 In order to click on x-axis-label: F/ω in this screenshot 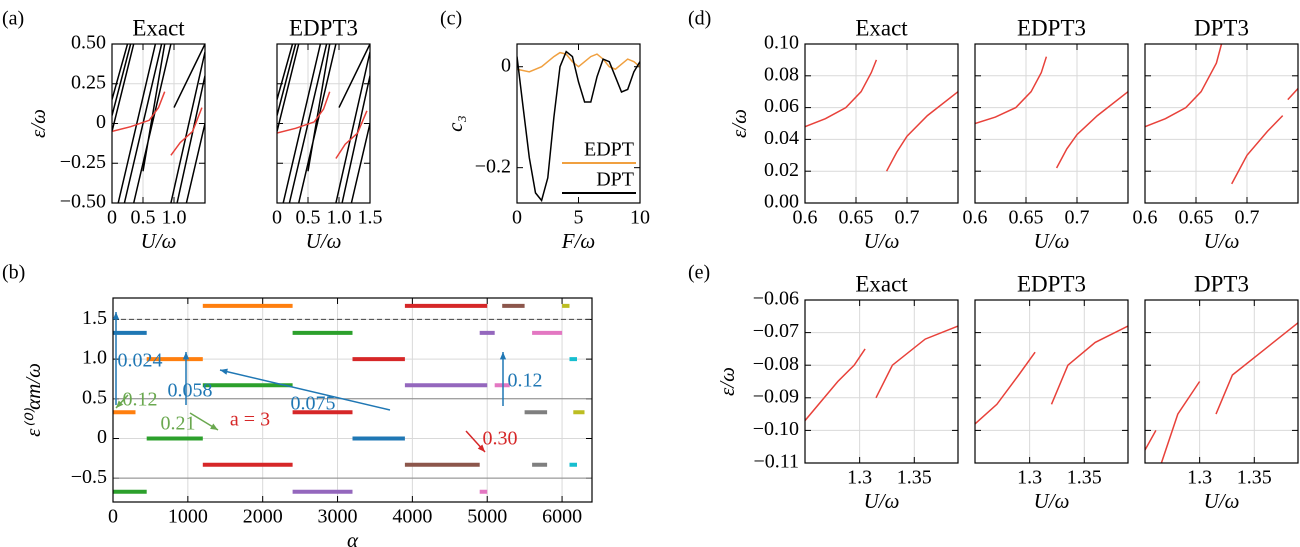, I will do `click(578, 241)`.